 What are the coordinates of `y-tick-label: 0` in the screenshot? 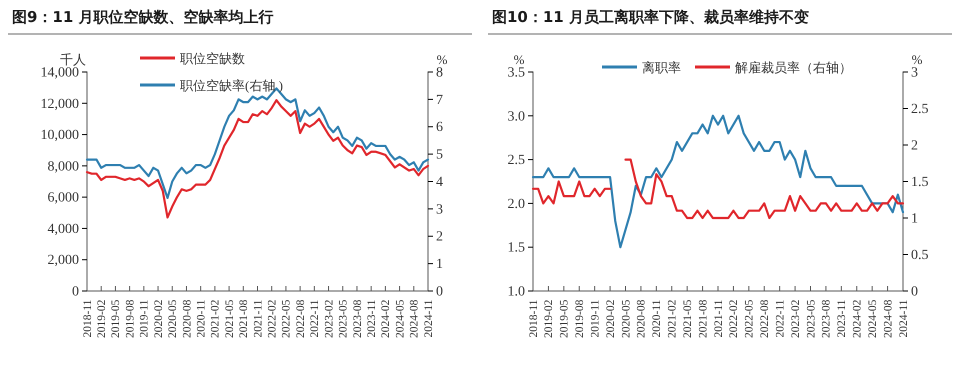 It's located at (75, 292).